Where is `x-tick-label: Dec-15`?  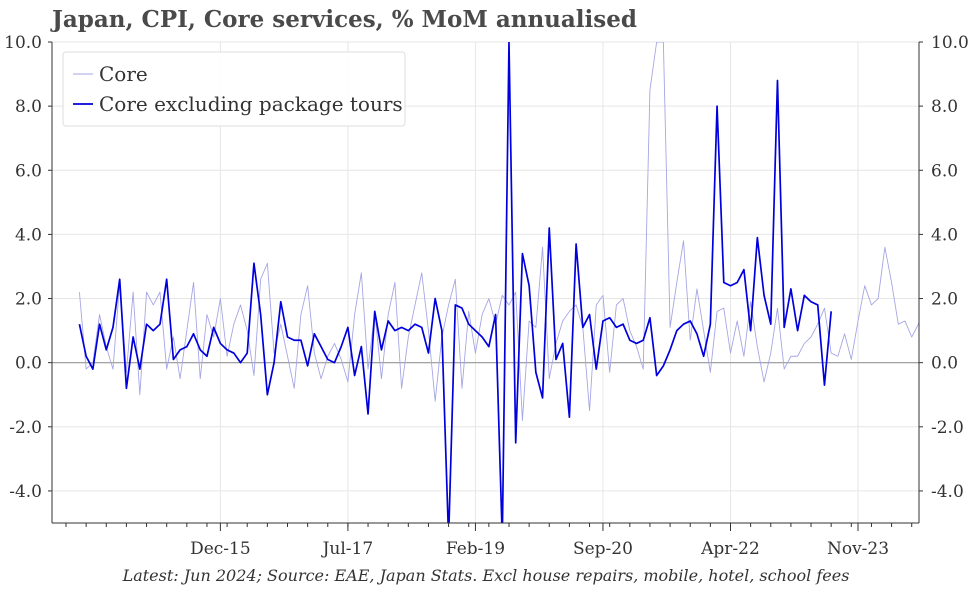 x-tick-label: Dec-15 is located at coordinates (220, 549).